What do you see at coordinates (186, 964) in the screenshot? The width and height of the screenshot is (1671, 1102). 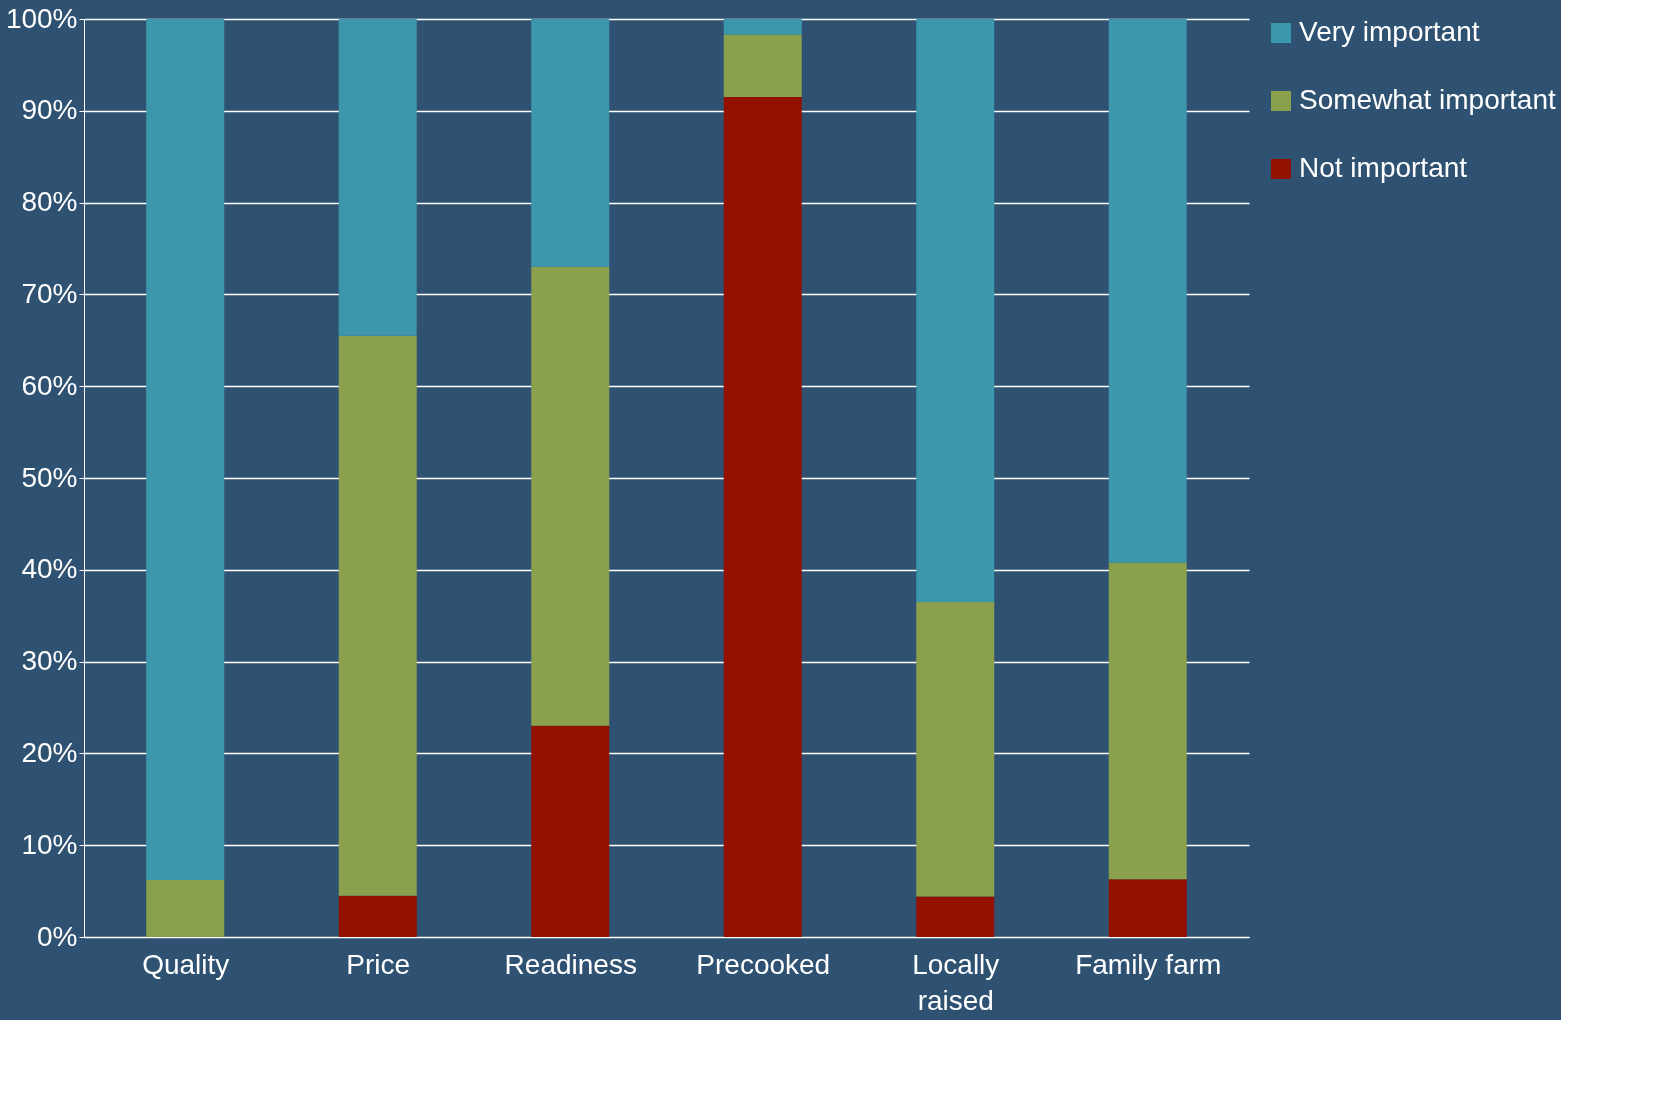 I see `x-tick-label: Quality` at bounding box center [186, 964].